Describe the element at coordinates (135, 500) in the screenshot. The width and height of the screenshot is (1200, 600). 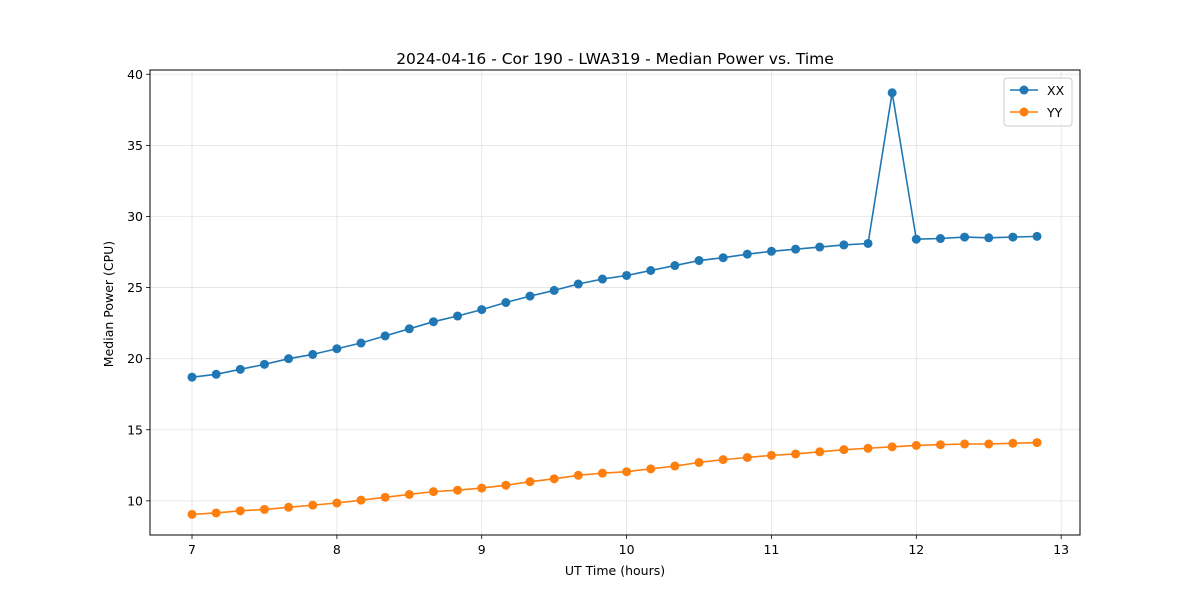
I see `y-tick-label: 10` at that location.